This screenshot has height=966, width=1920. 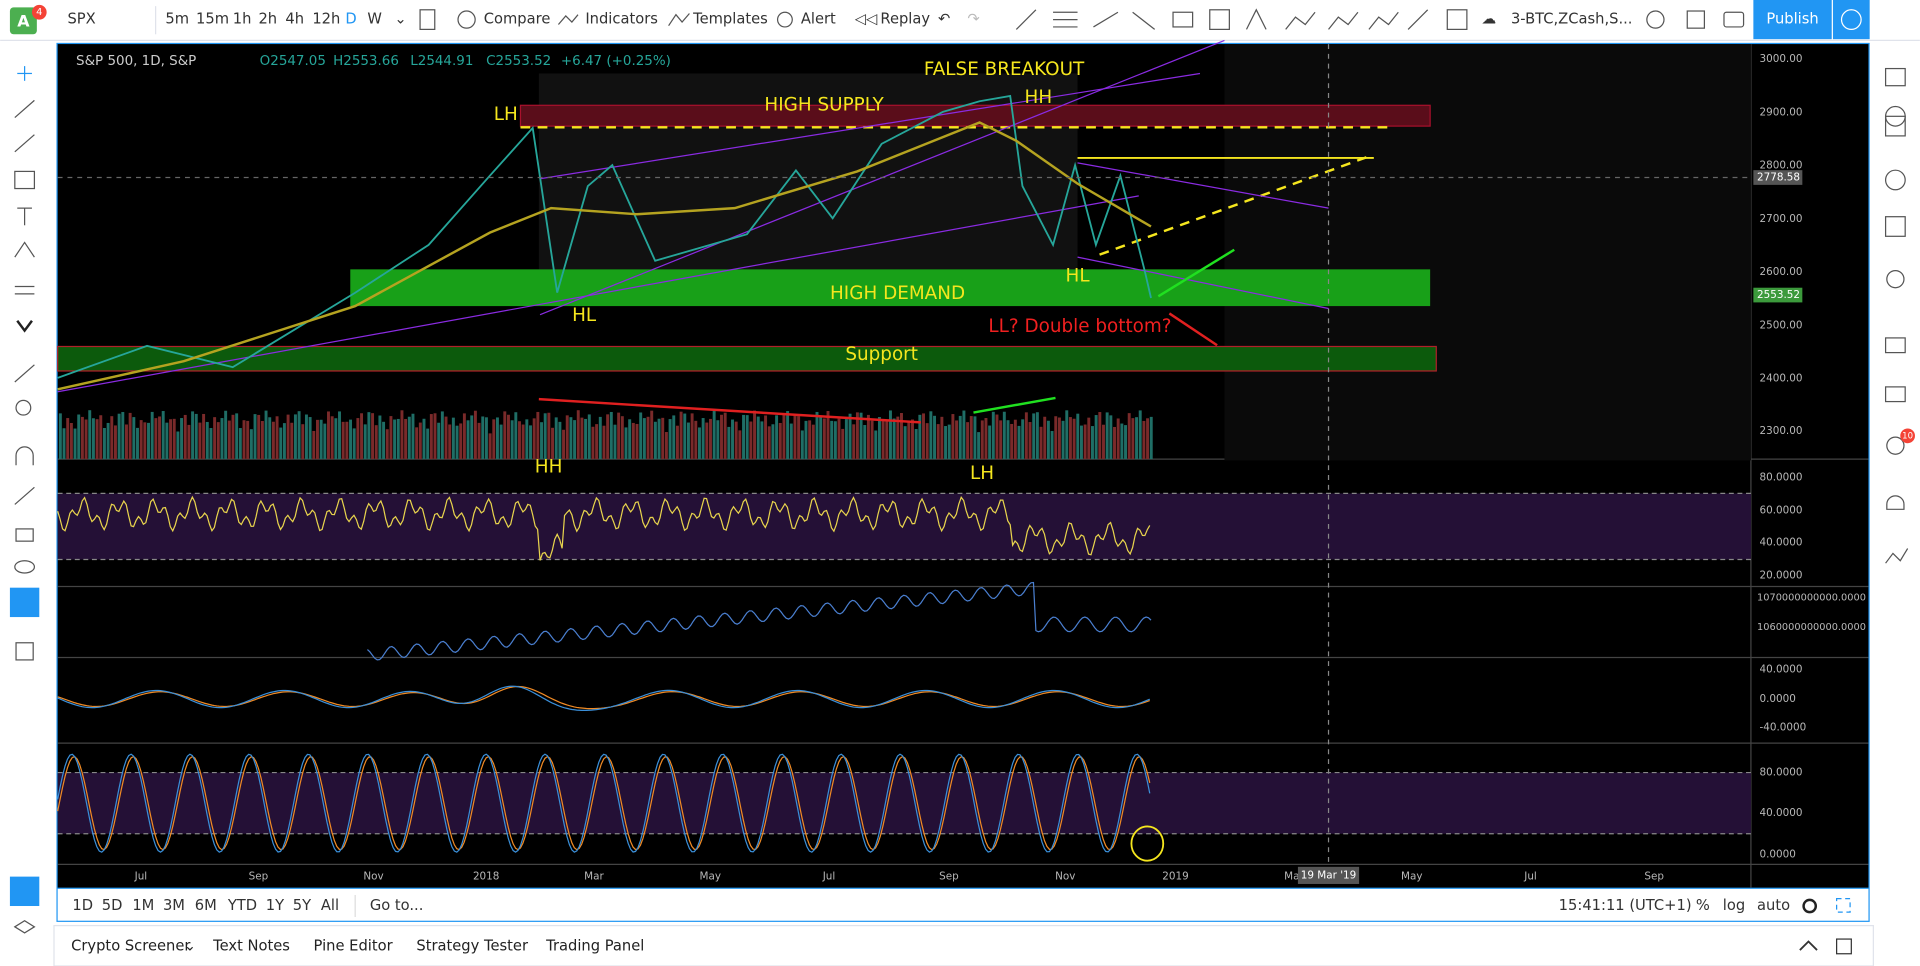 I want to click on indicators-button: Indicators, so click(x=621, y=19).